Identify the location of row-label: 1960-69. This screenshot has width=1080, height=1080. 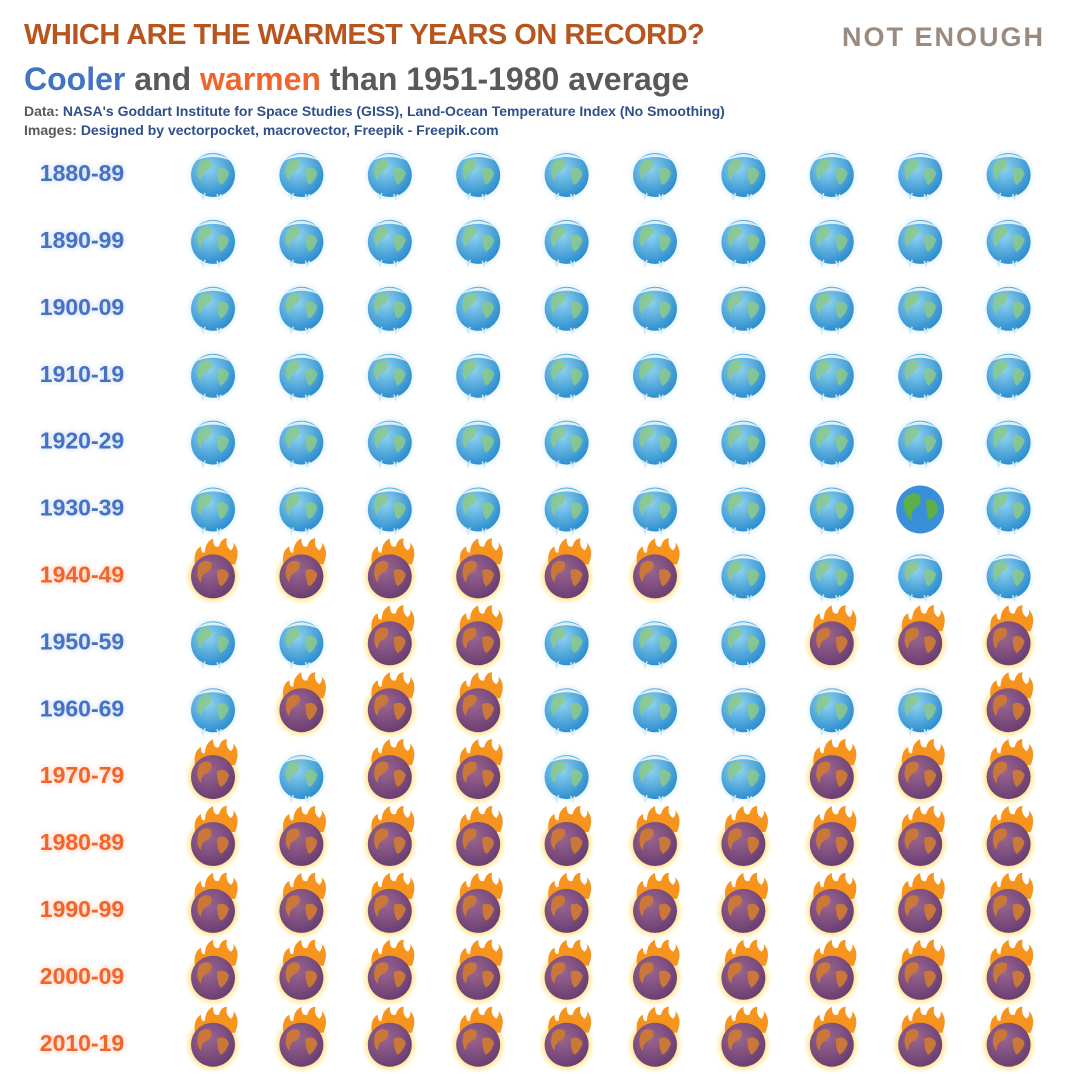
(82, 708).